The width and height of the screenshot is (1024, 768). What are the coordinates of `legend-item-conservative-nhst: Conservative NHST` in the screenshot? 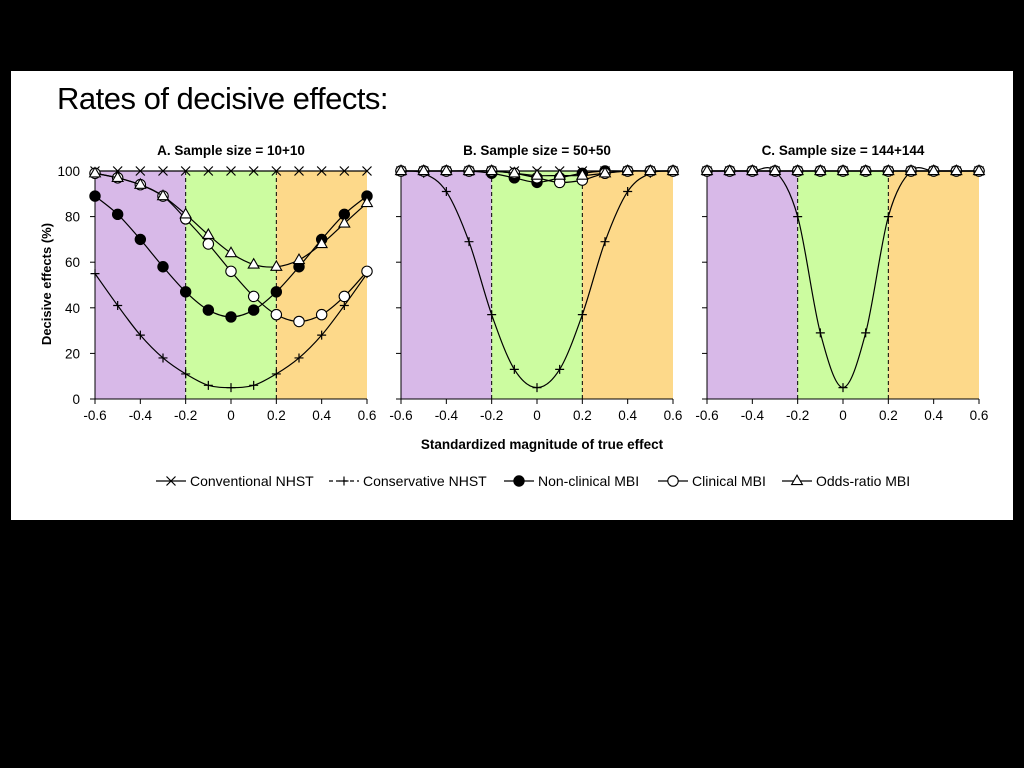 It's located at (408, 481).